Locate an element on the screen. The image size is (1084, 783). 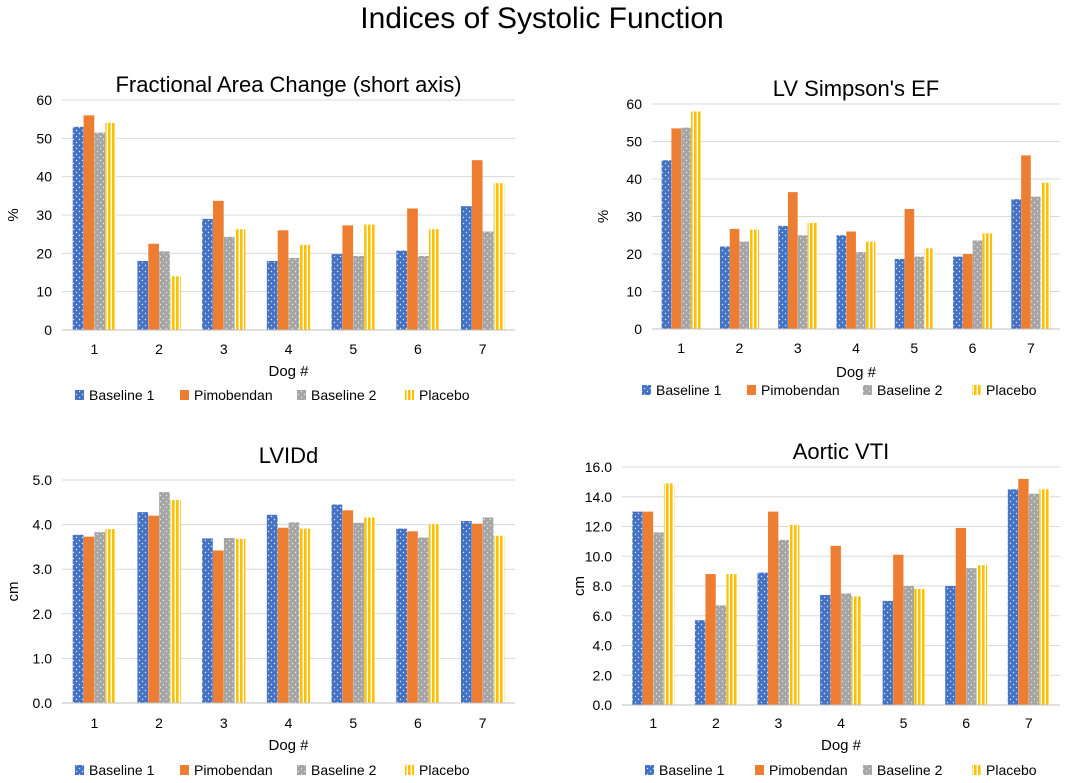
y-tick-label: 4.0 is located at coordinates (603, 646).